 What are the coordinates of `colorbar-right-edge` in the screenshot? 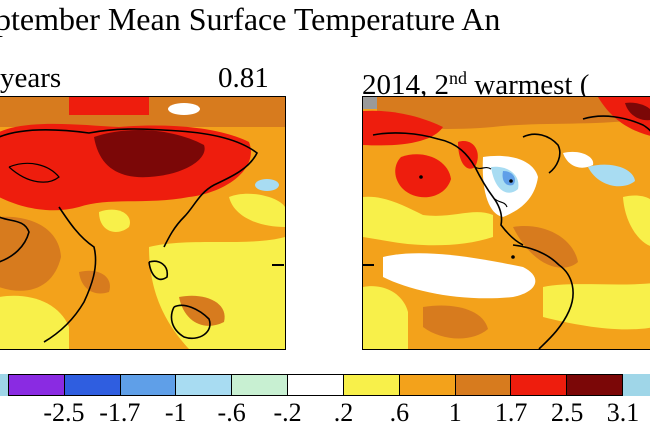 It's located at (636, 385).